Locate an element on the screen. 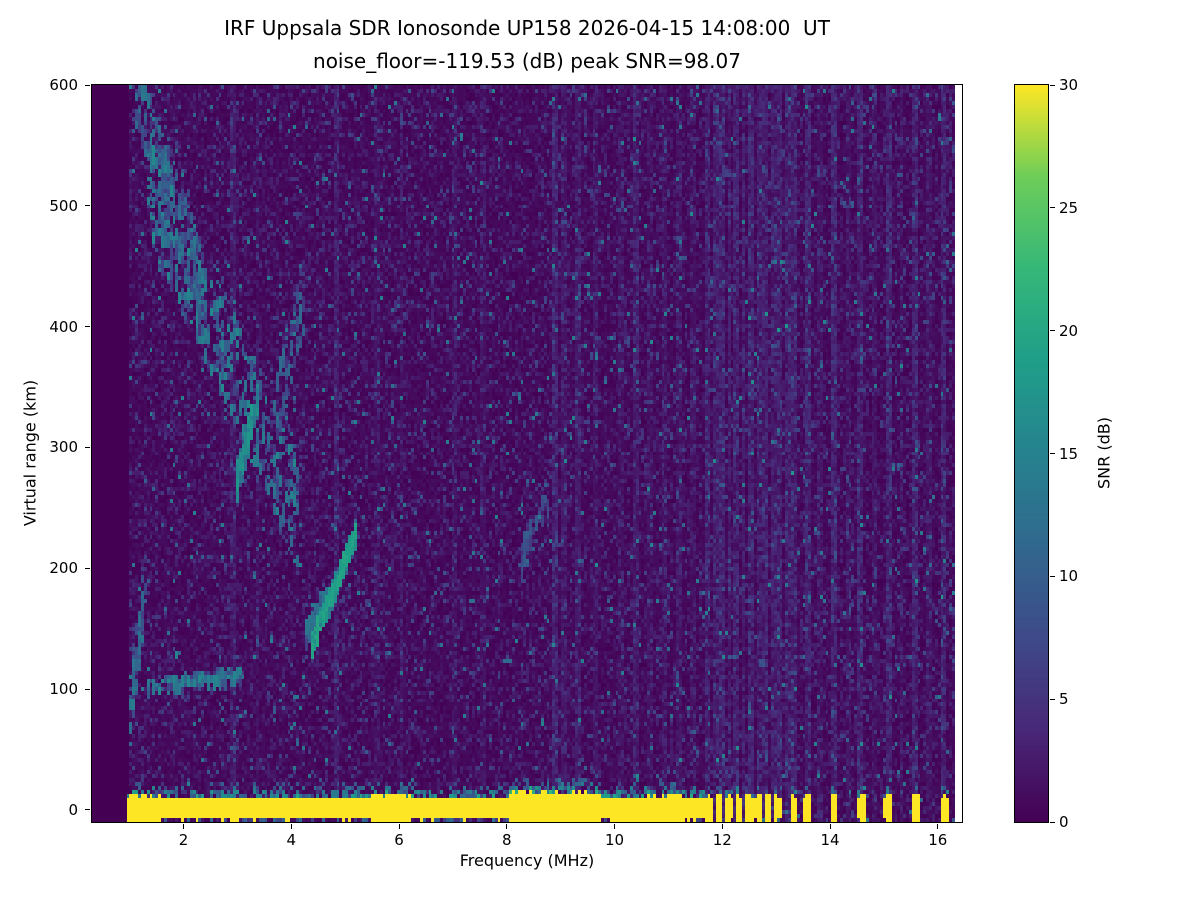  colorbar-tick-label: 15 is located at coordinates (1069, 453).